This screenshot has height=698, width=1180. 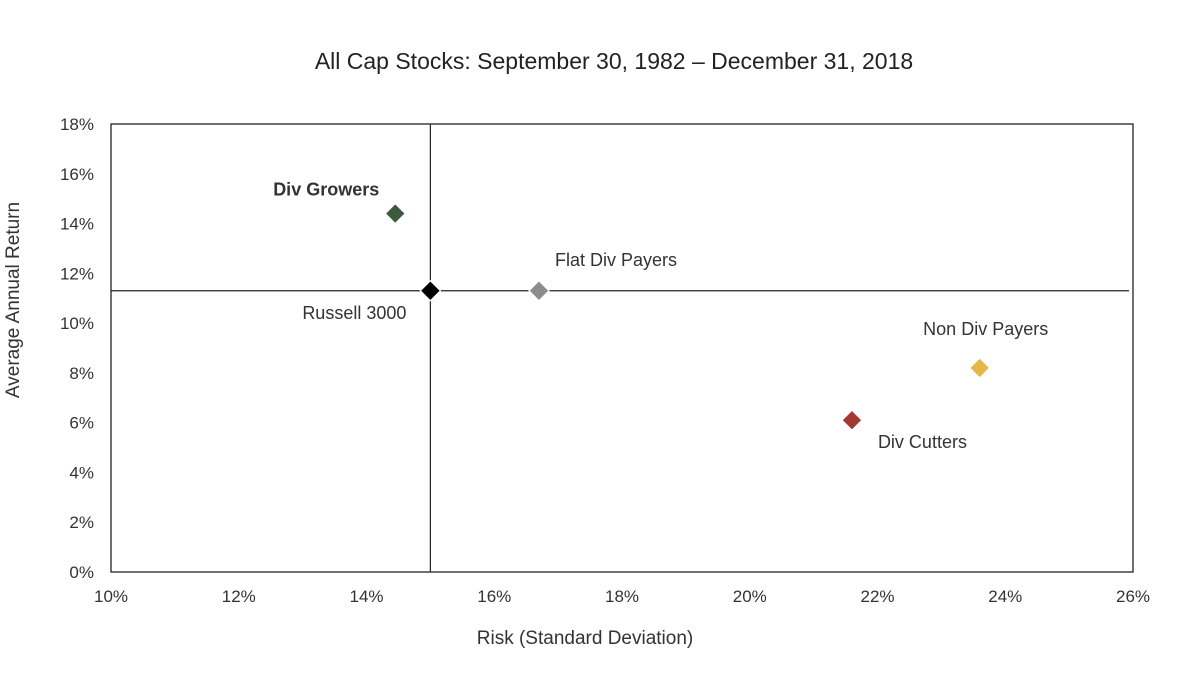 I want to click on x-tick-label: 26%, so click(x=1133, y=596).